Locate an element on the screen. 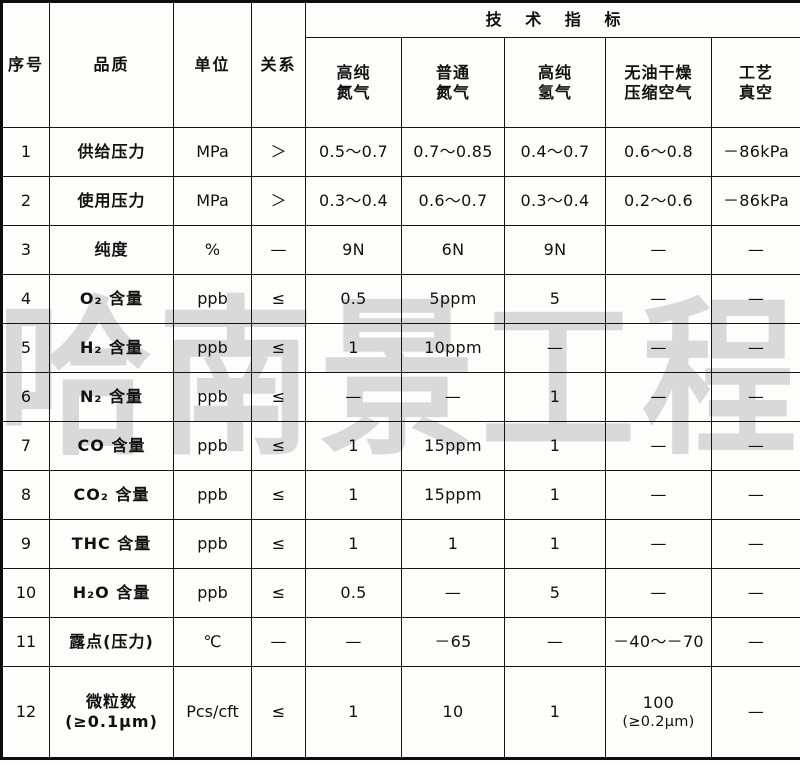  table-row: 4 O₂ 含量 ppb ≤ 0.5 5ppm 5 — — is located at coordinates (400, 299).